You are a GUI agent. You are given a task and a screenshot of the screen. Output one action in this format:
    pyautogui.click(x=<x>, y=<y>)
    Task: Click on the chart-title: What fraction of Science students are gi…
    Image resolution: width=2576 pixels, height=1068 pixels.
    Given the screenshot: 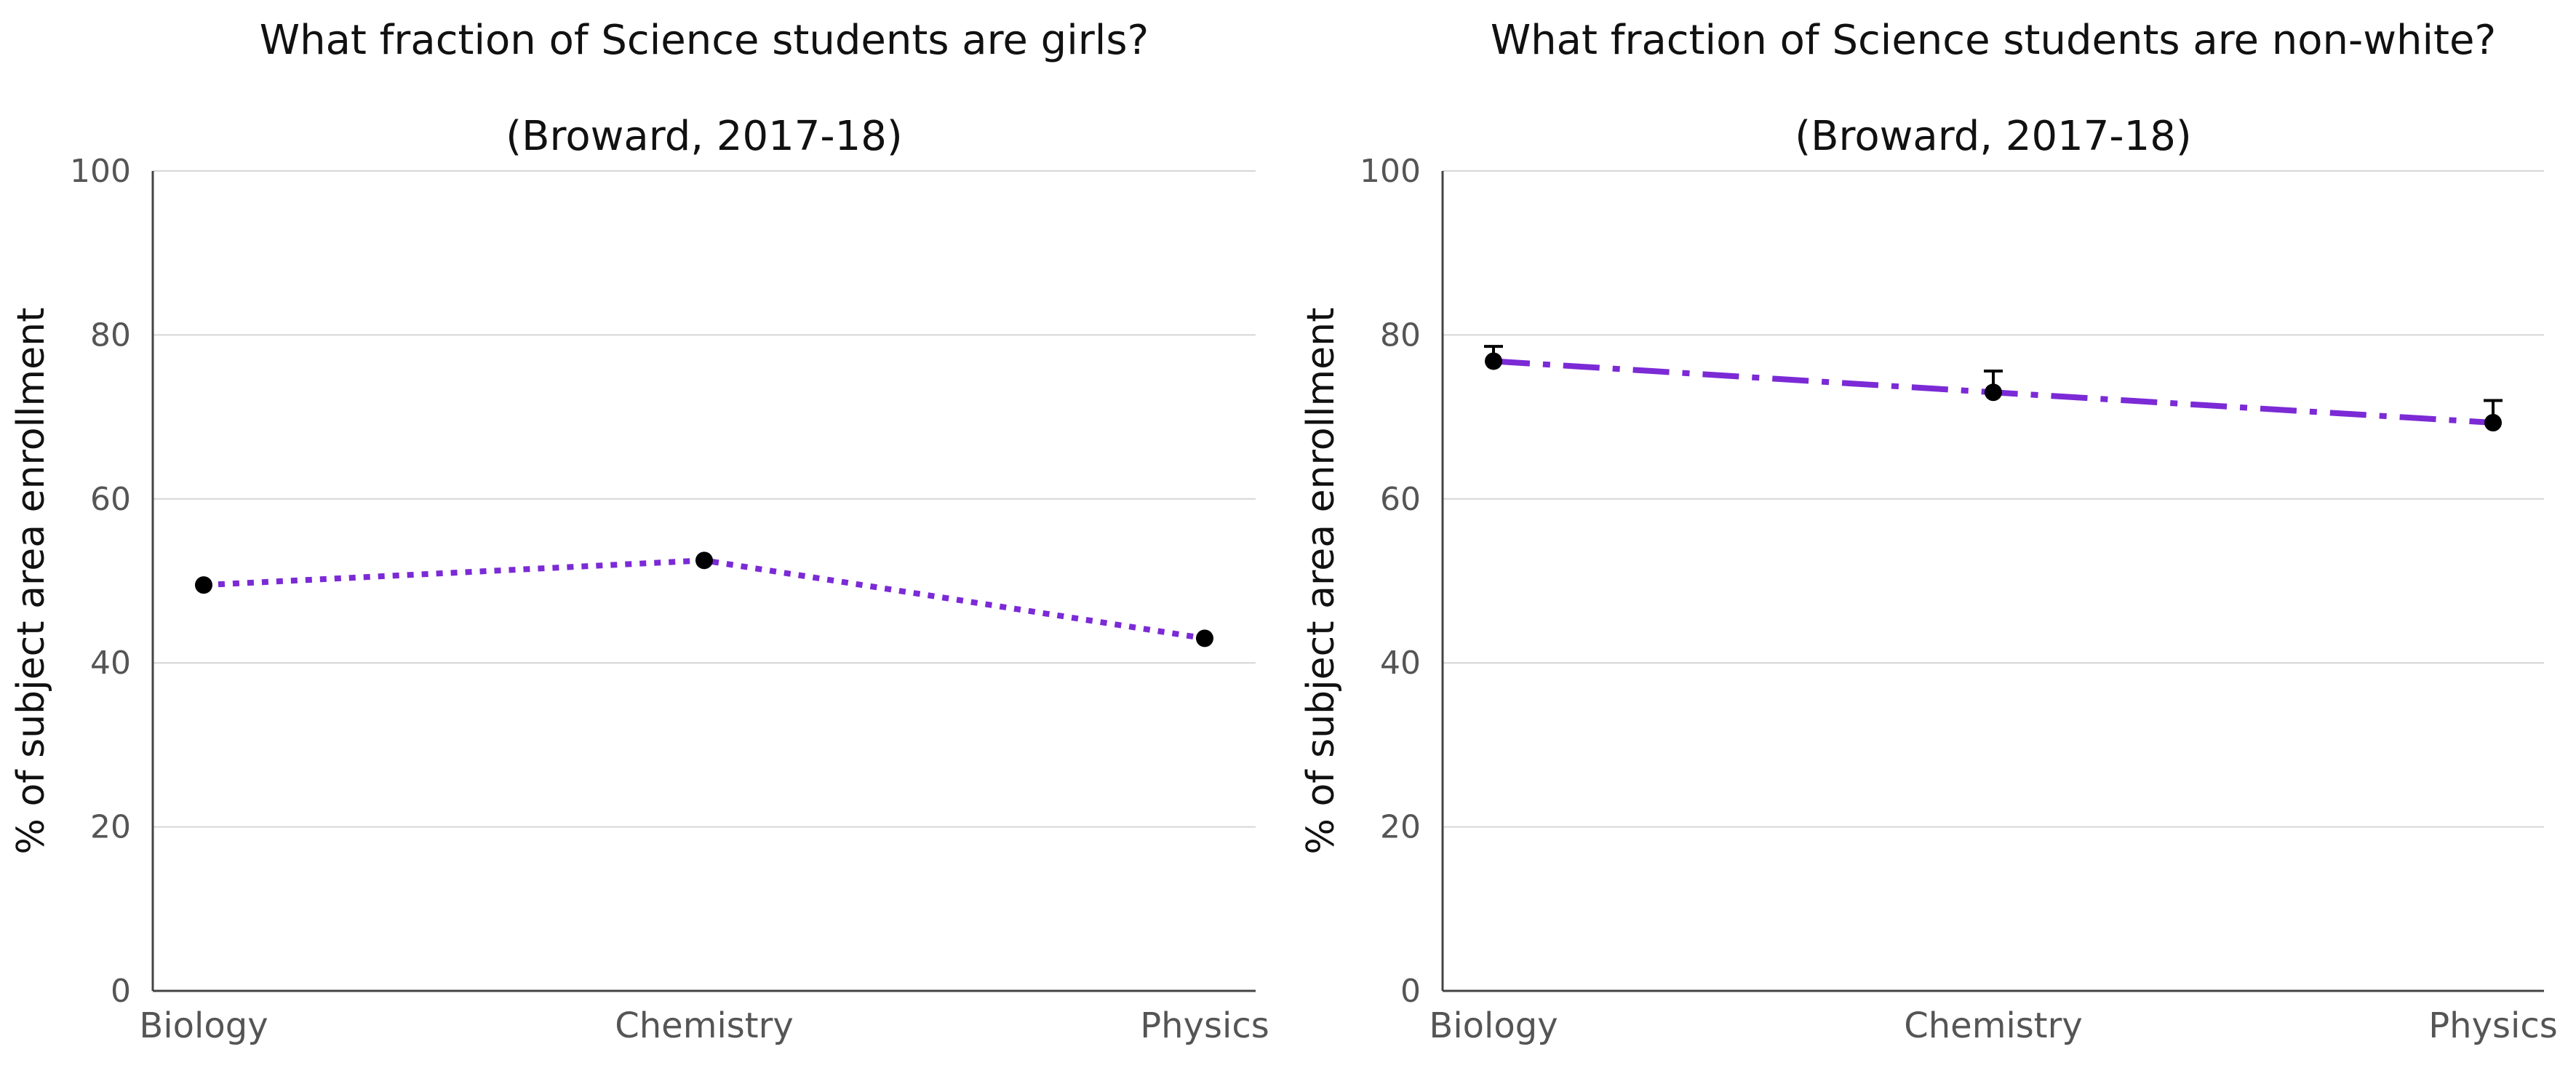 What is the action you would take?
    pyautogui.click(x=704, y=40)
    